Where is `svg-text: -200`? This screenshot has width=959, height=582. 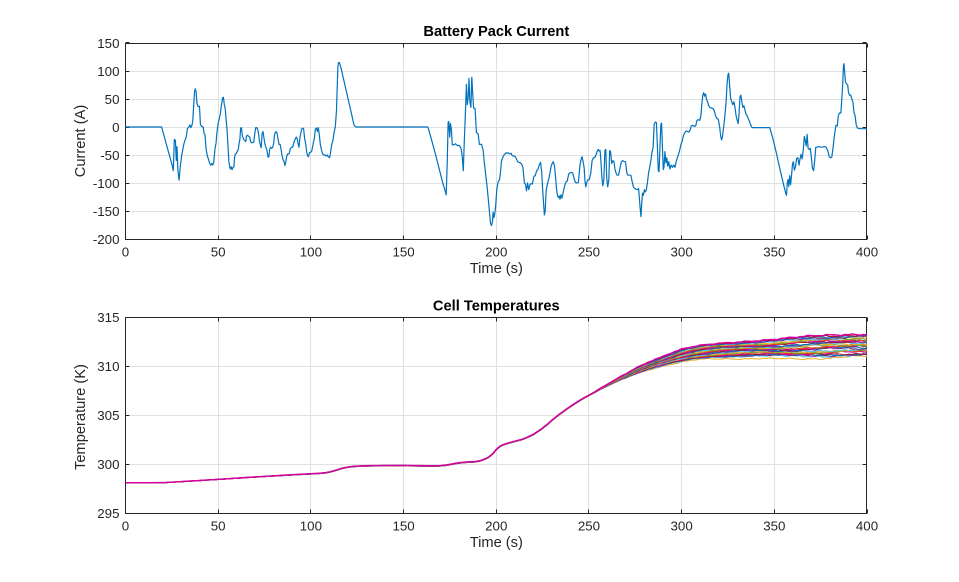
svg-text: -200 is located at coordinates (106, 239).